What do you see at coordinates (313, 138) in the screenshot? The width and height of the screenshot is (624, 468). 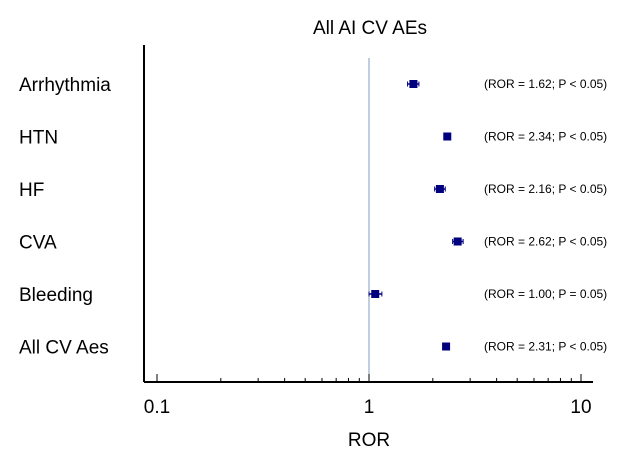 I see `forest-row: HTN (ROR = 2.34; P < 0.05)` at bounding box center [313, 138].